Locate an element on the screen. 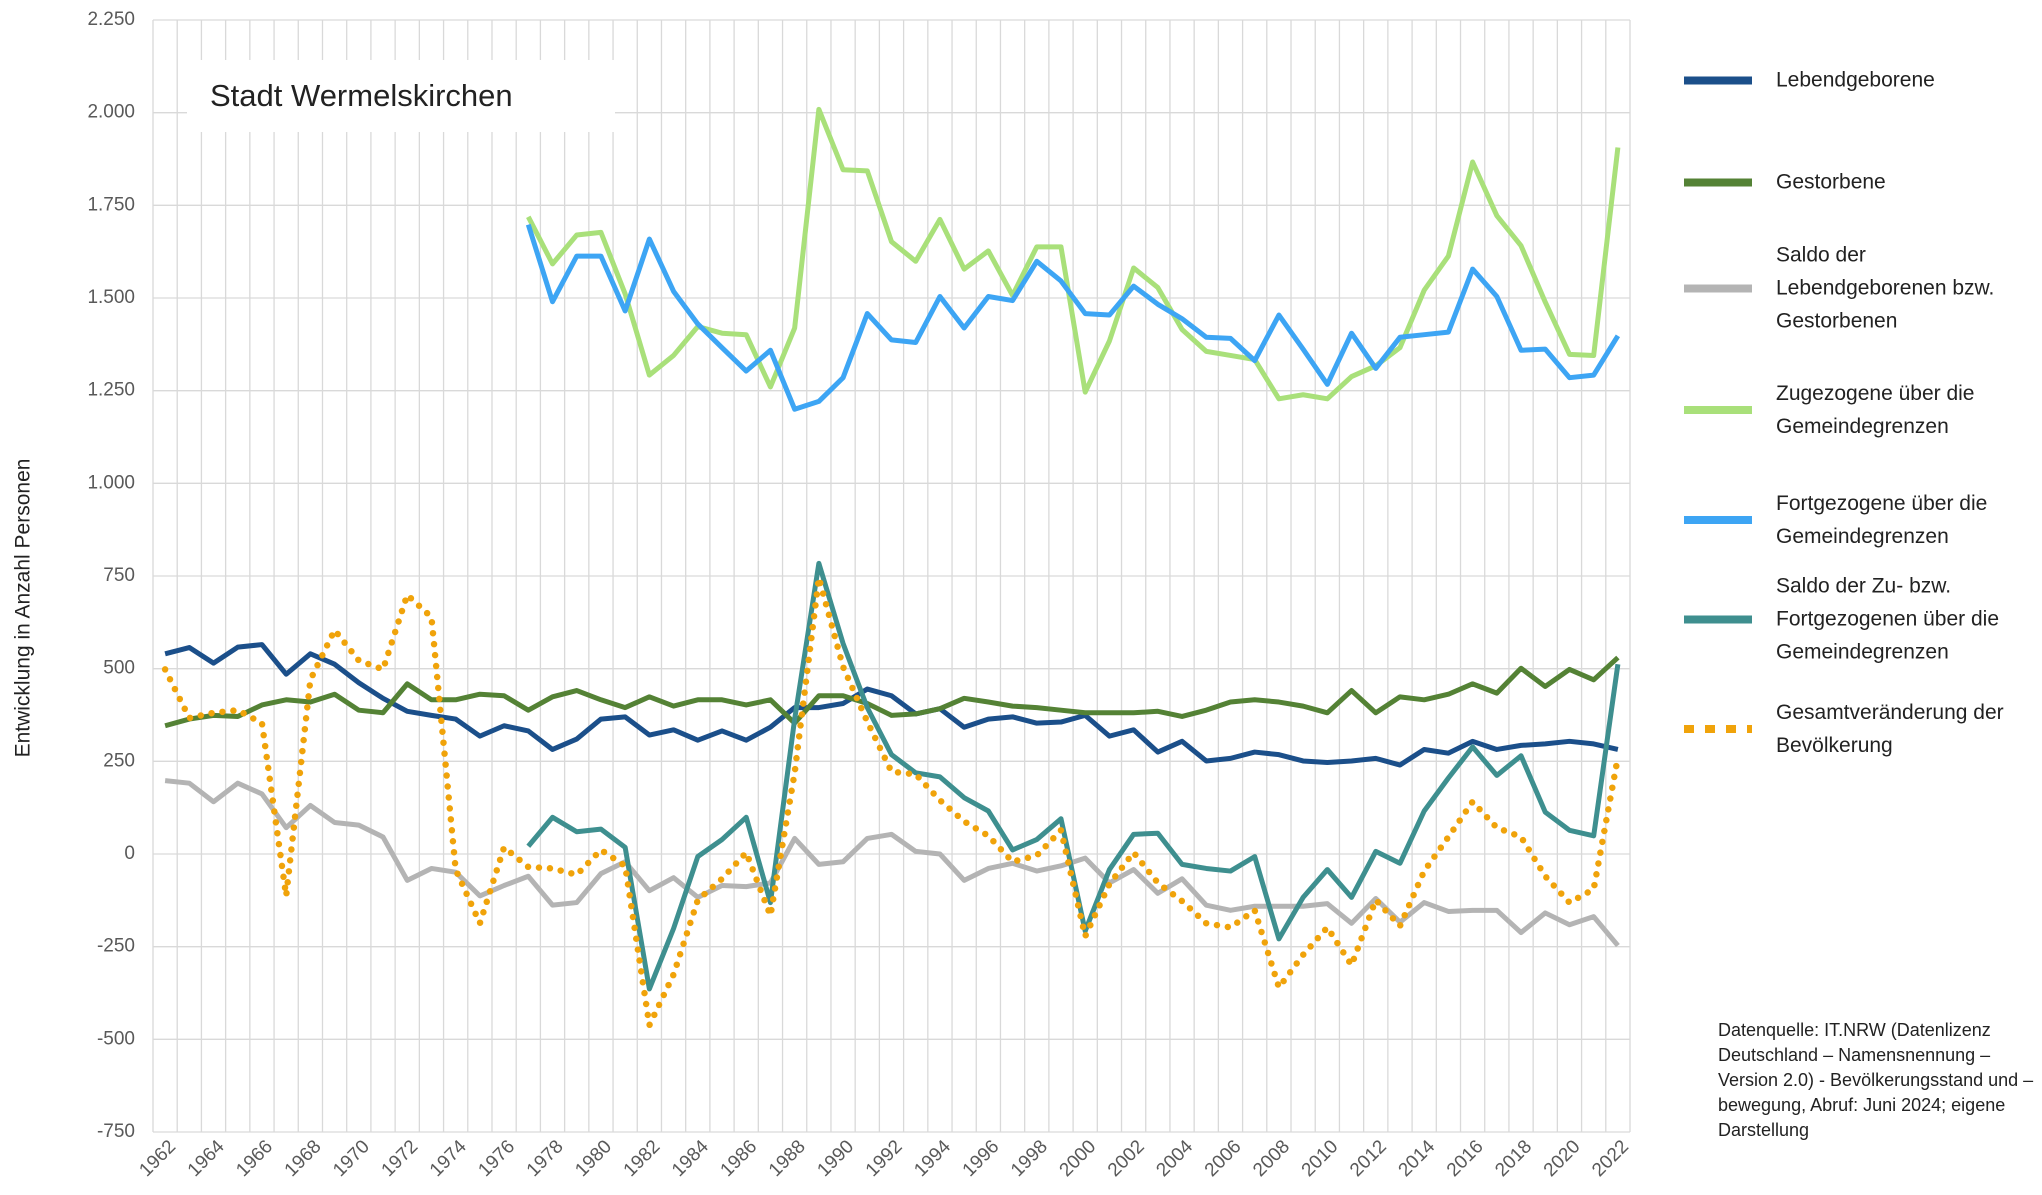 This screenshot has height=1195, width=2042. x-tick-label: 1978 is located at coordinates (545, 1158).